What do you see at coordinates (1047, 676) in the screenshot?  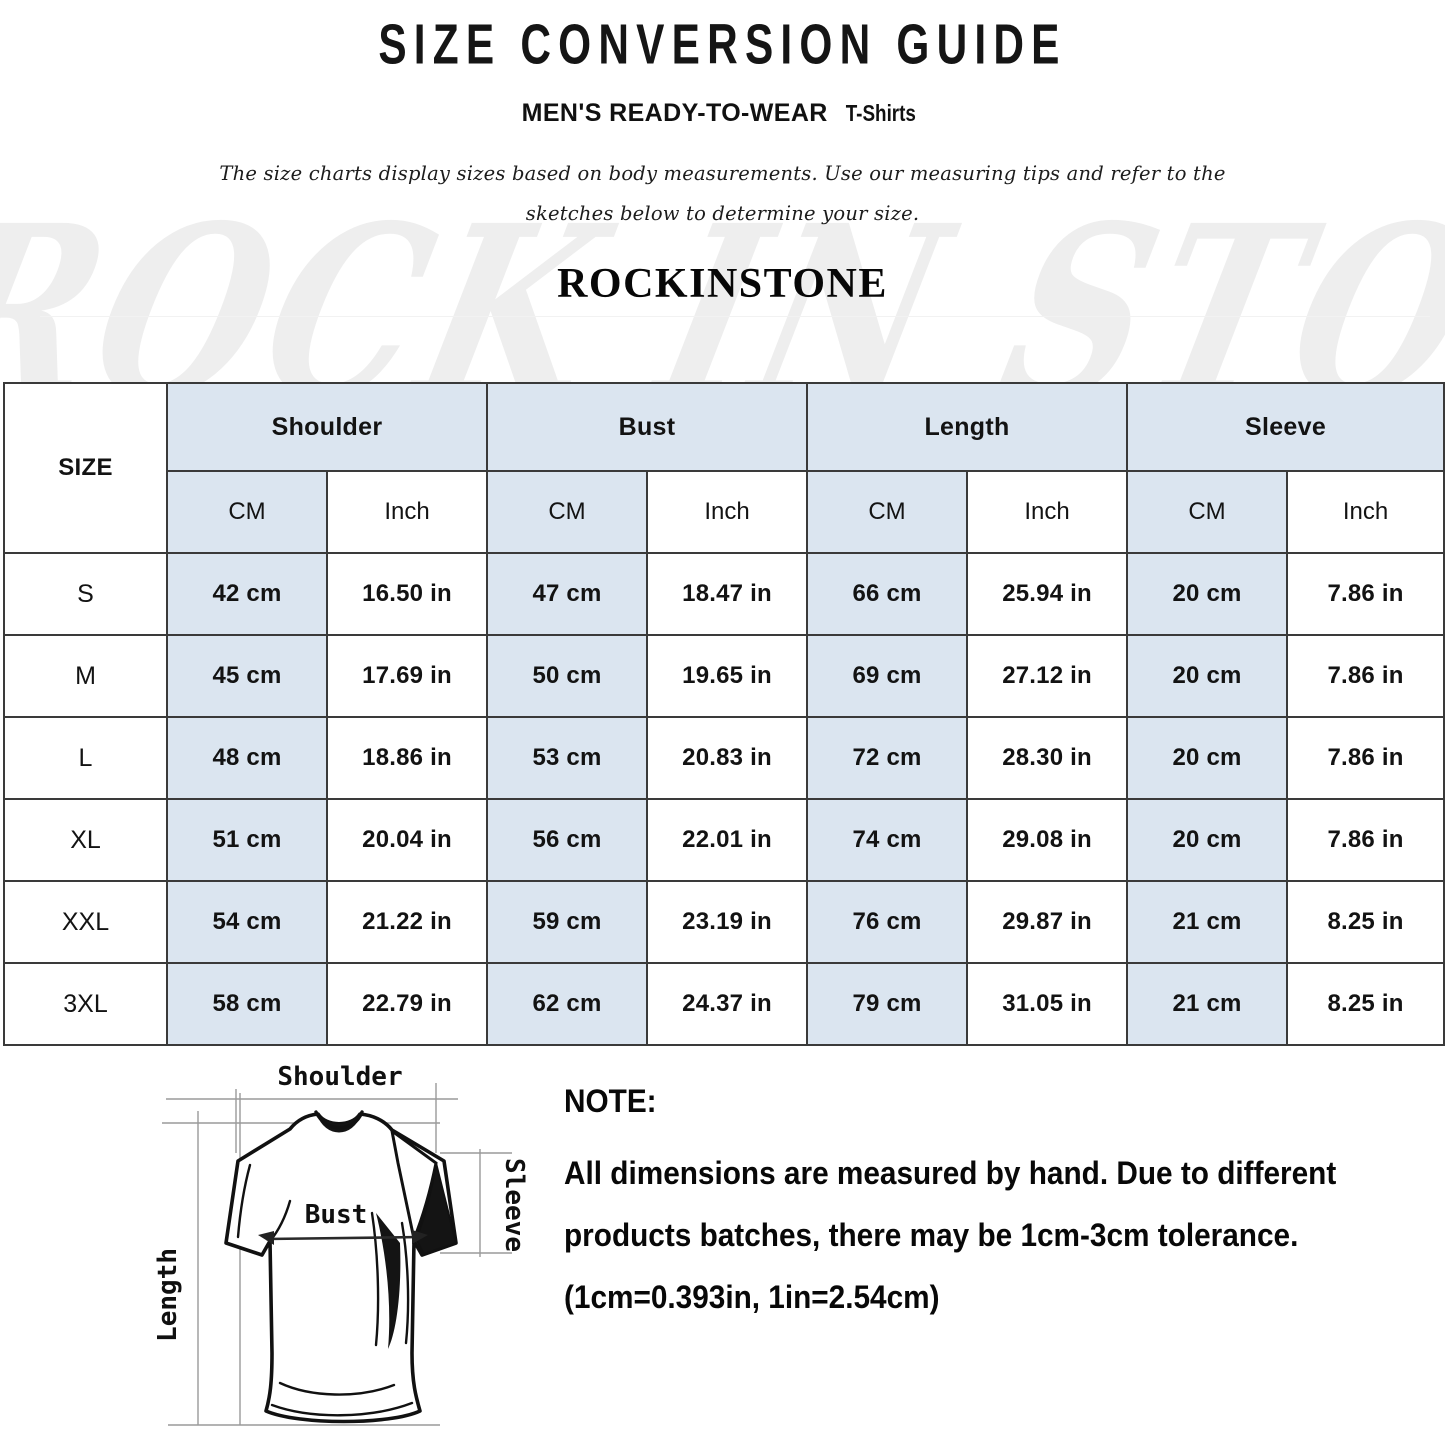 I see `cell-value: 27.12 in` at bounding box center [1047, 676].